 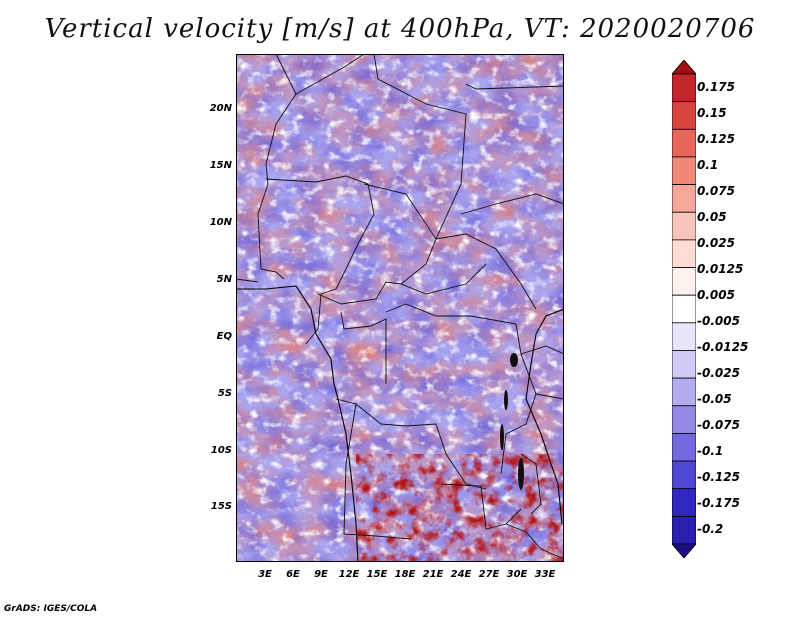 I want to click on credit-text: GrADS: IGES/COLA, so click(x=51, y=609).